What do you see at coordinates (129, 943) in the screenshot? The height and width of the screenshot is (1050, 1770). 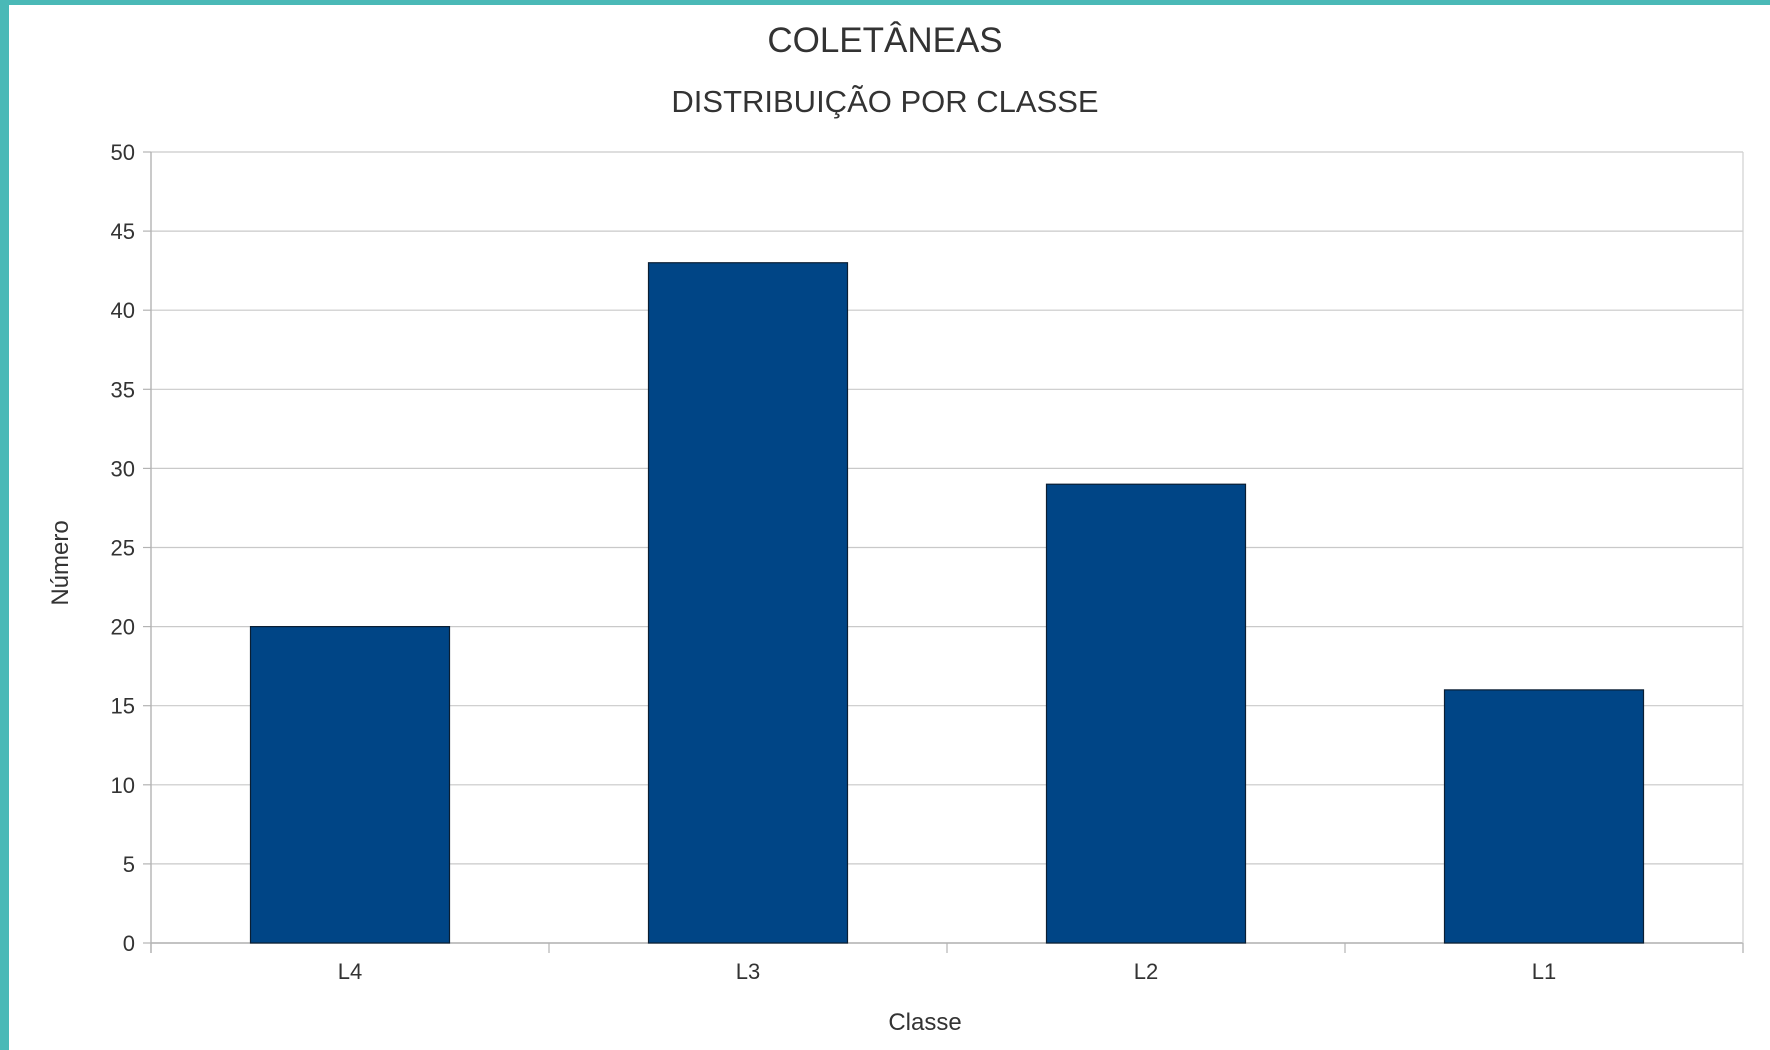 I see `y-tick-label: 0` at bounding box center [129, 943].